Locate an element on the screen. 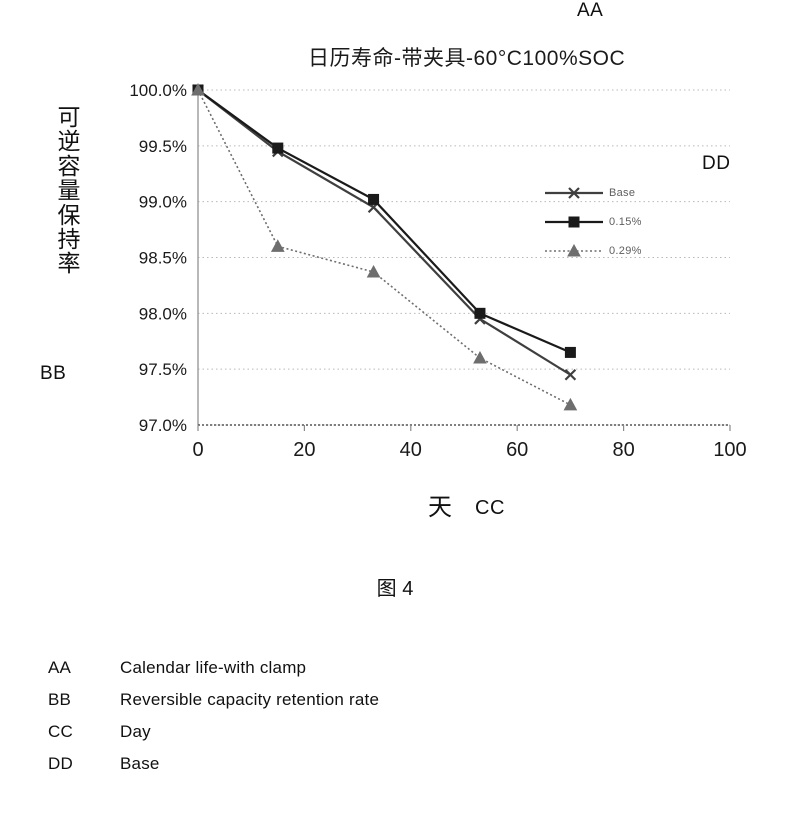  annotation-aa: AA is located at coordinates (590, 10).